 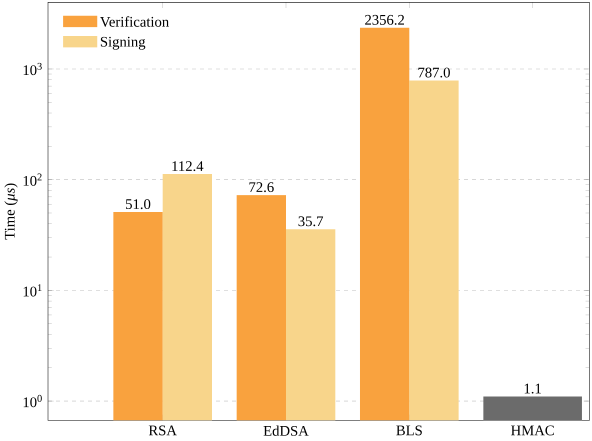 I want to click on x-tick-label: EdDSA, so click(x=286, y=430).